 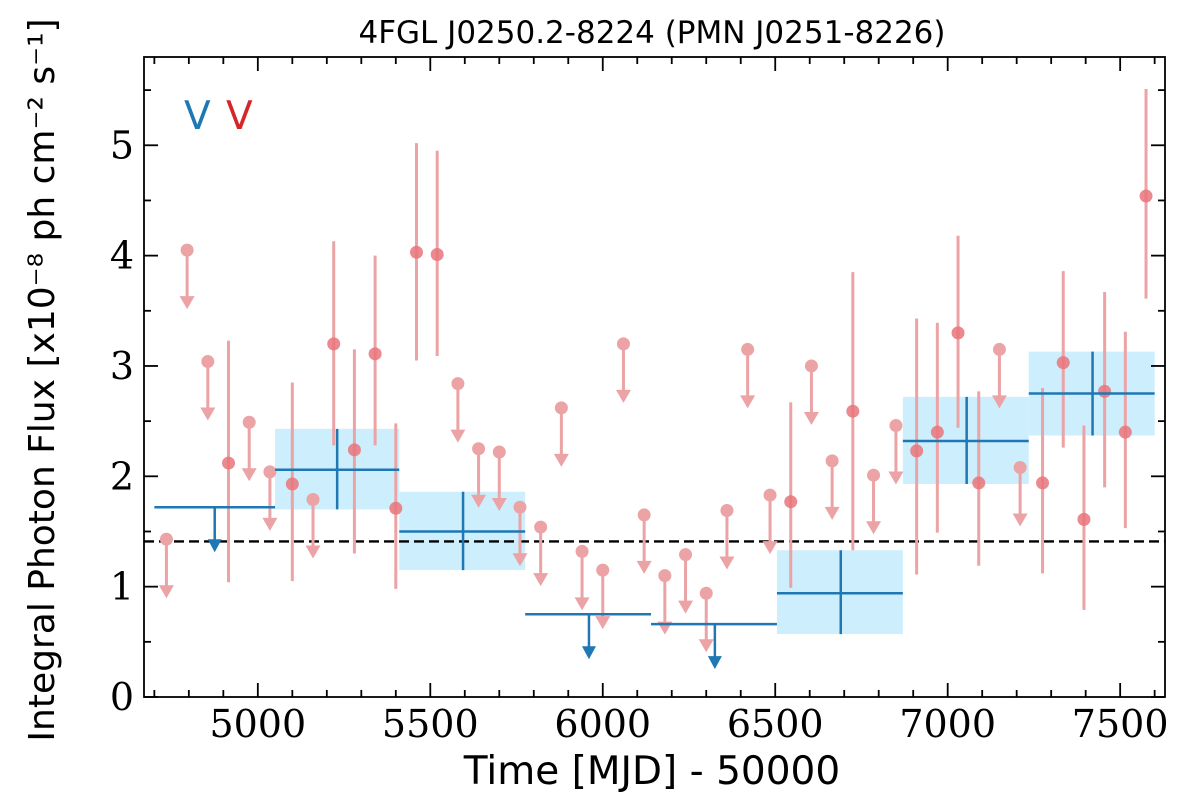 I want to click on y-tick-label: 3, so click(x=122, y=366).